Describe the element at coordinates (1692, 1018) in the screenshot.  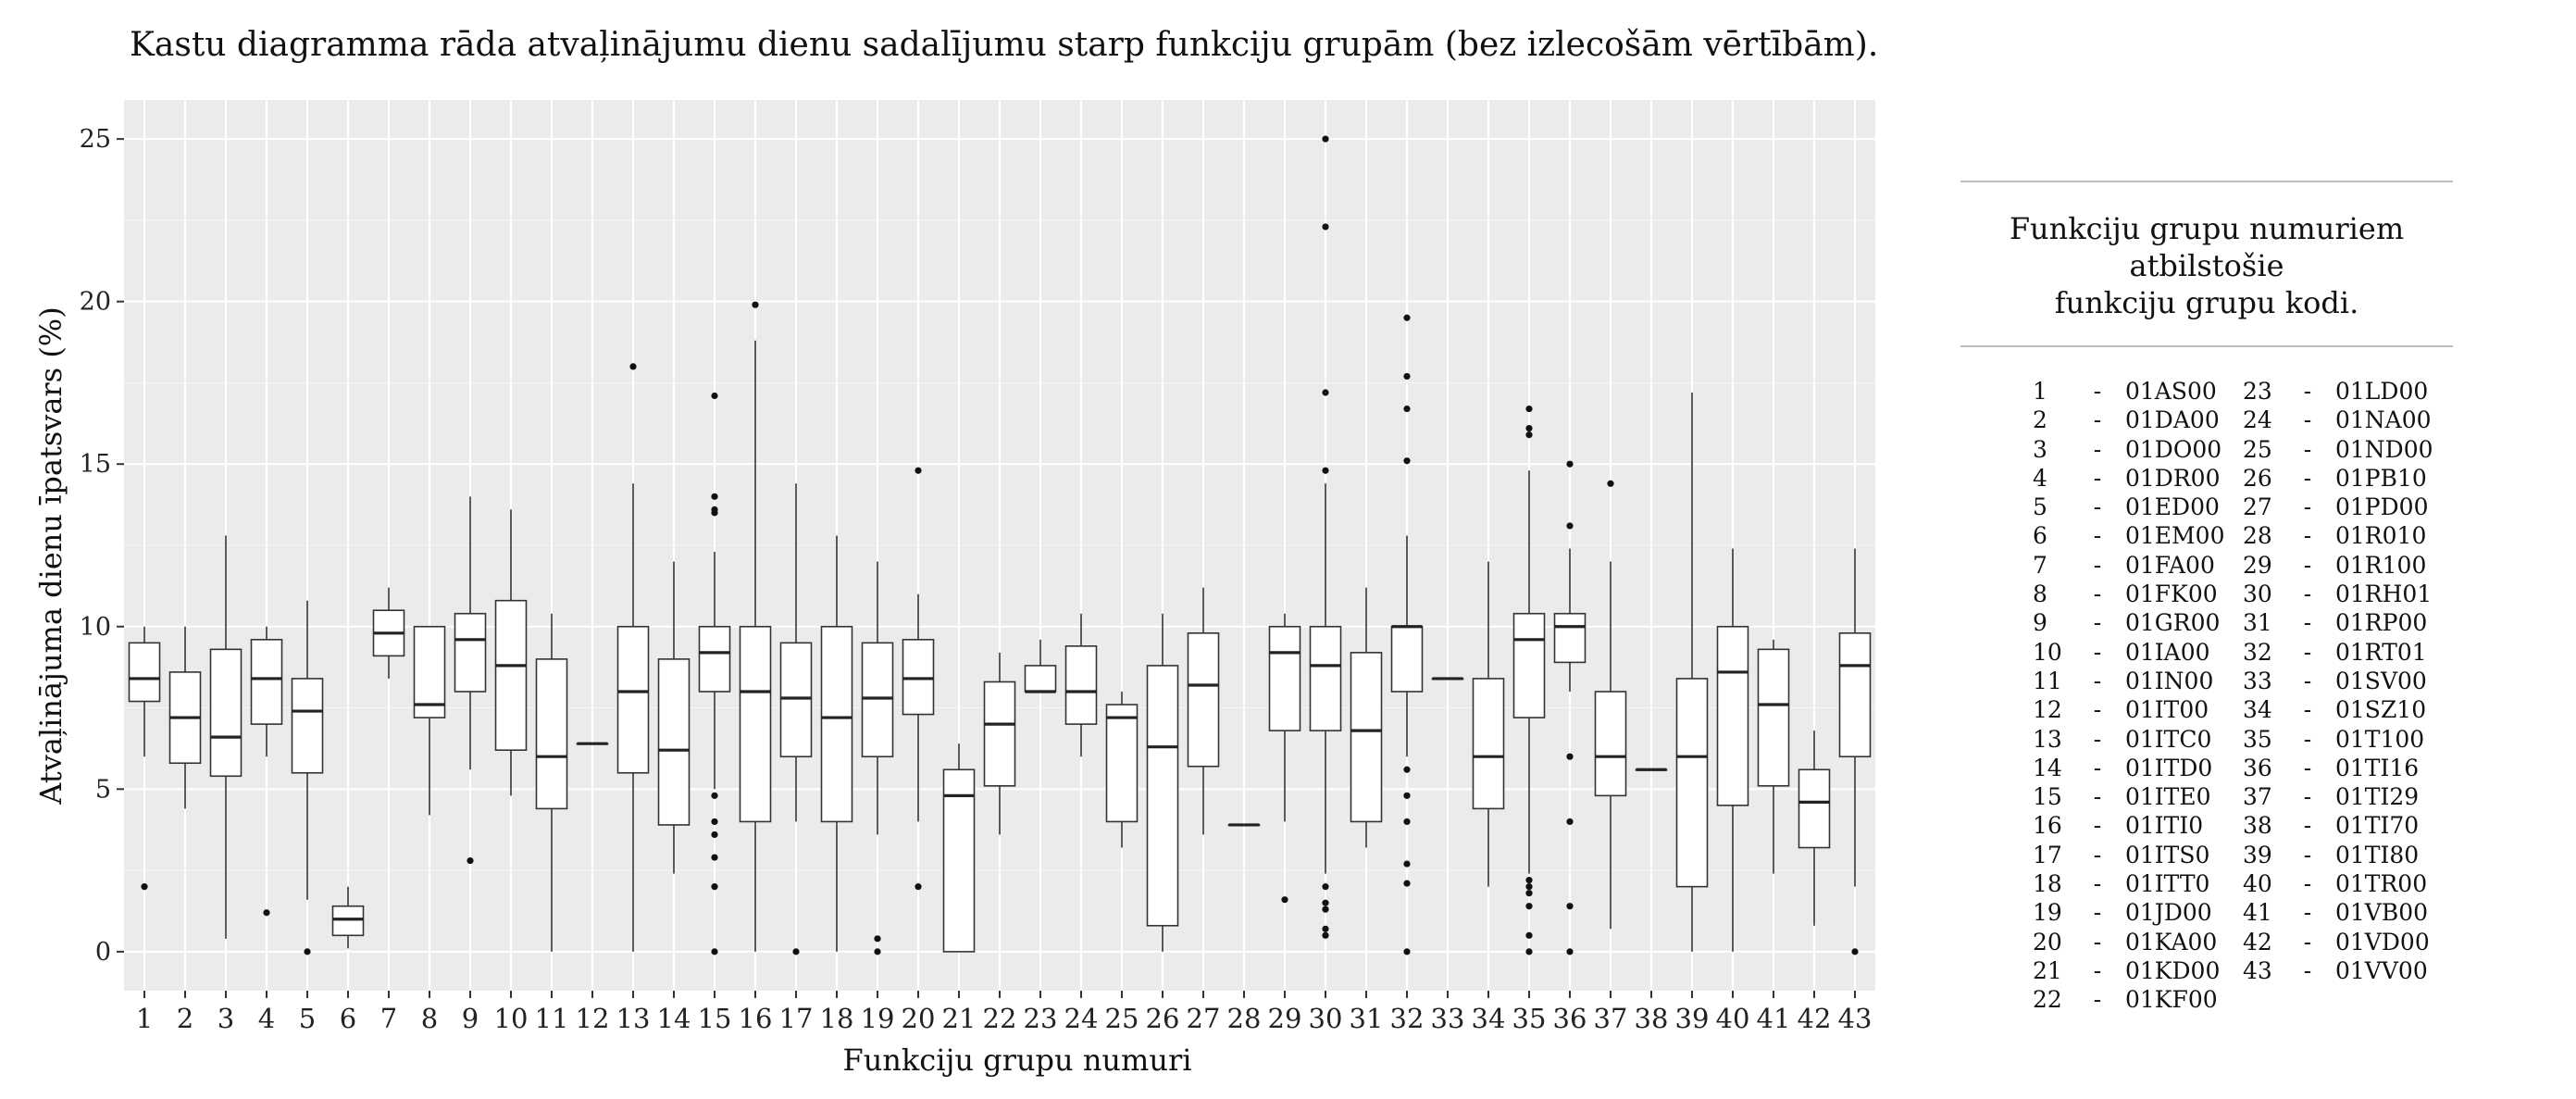
I see `x-tick-label: 39` at that location.